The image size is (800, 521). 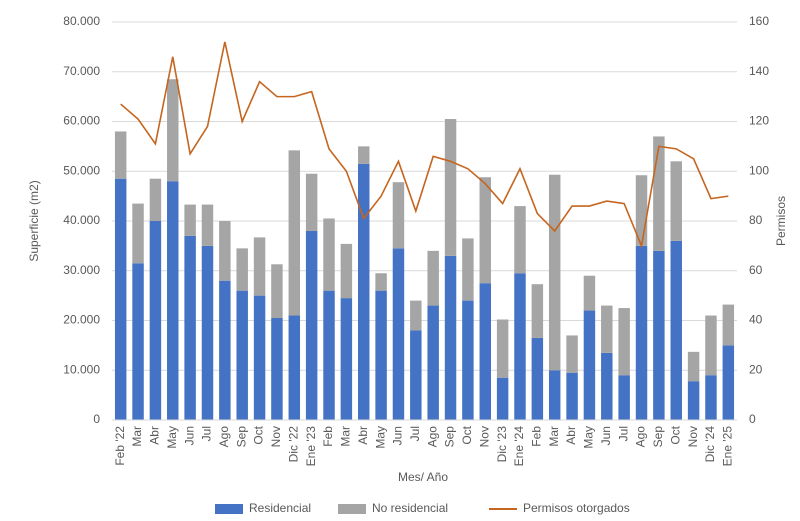 I want to click on x-tick-label: Dic '22, so click(x=293, y=444).